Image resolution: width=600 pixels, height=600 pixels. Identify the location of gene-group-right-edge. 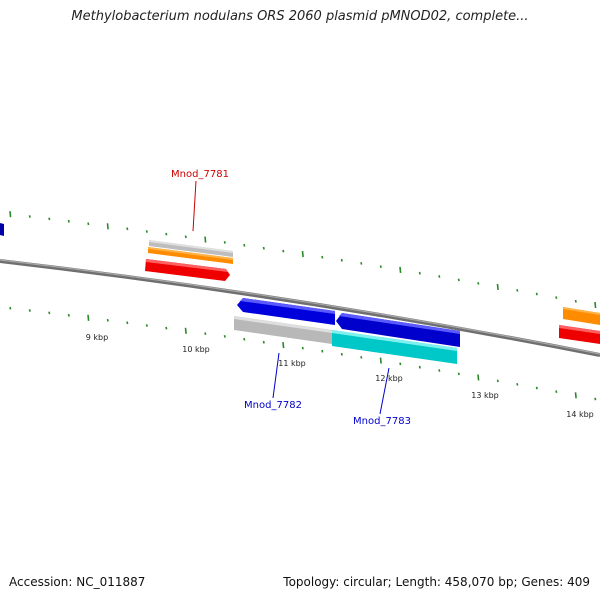
(579, 325).